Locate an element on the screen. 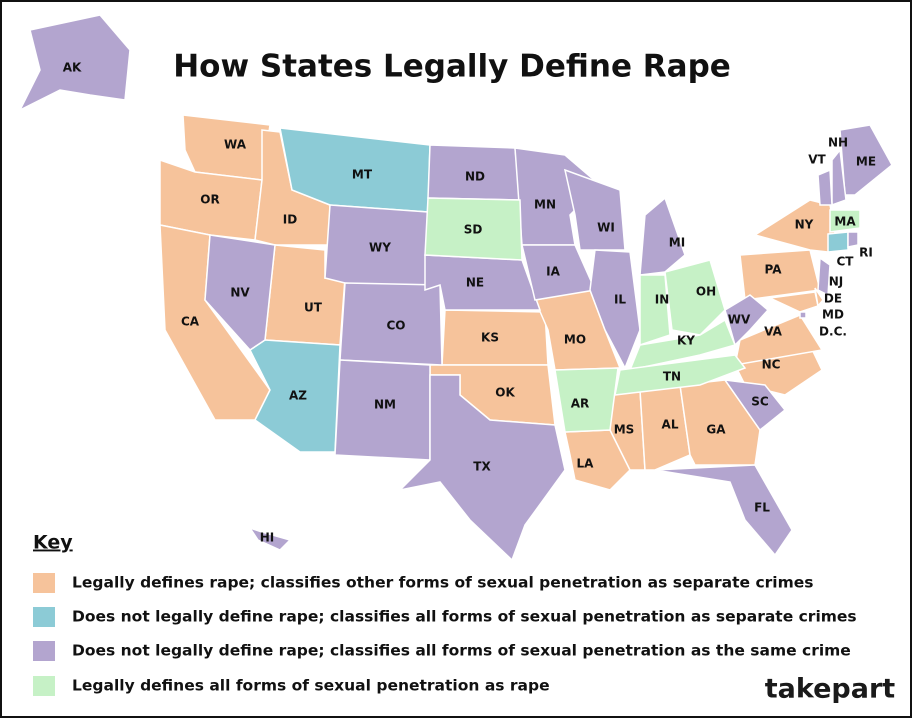 Image resolution: width=912 pixels, height=722 pixels. state-label: MD is located at coordinates (833, 315).